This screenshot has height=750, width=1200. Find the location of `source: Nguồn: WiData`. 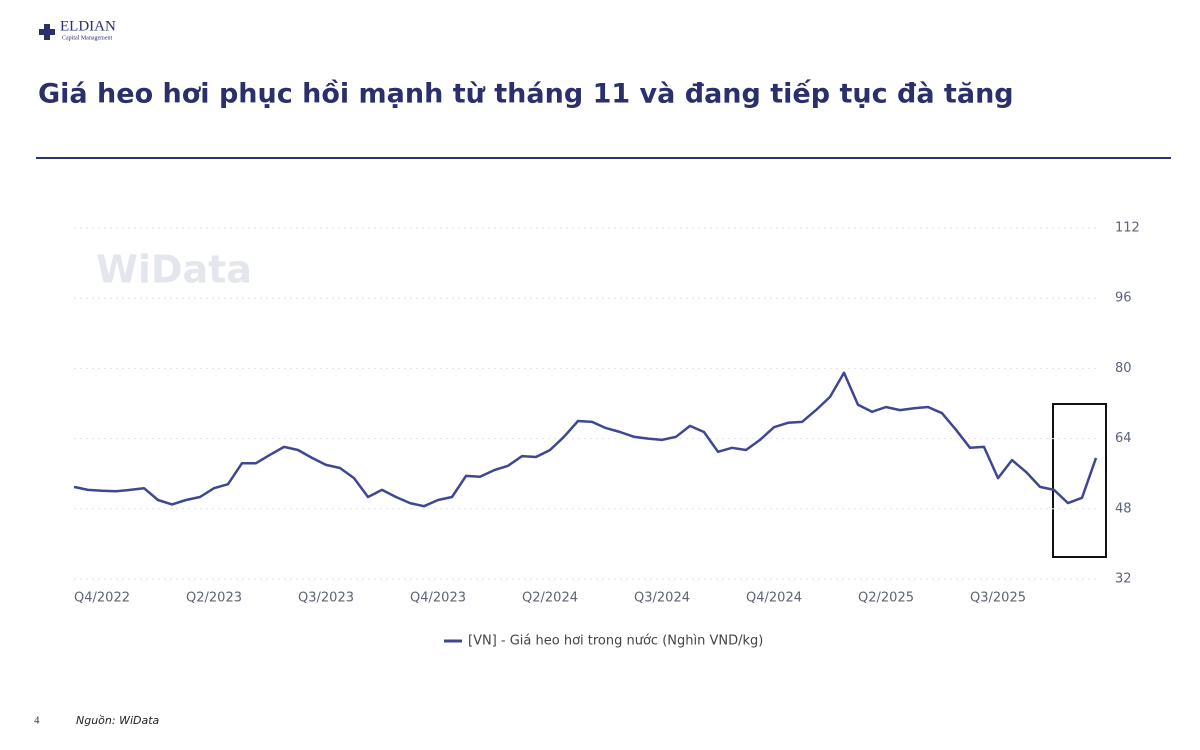

source: Nguồn: WiData is located at coordinates (118, 720).